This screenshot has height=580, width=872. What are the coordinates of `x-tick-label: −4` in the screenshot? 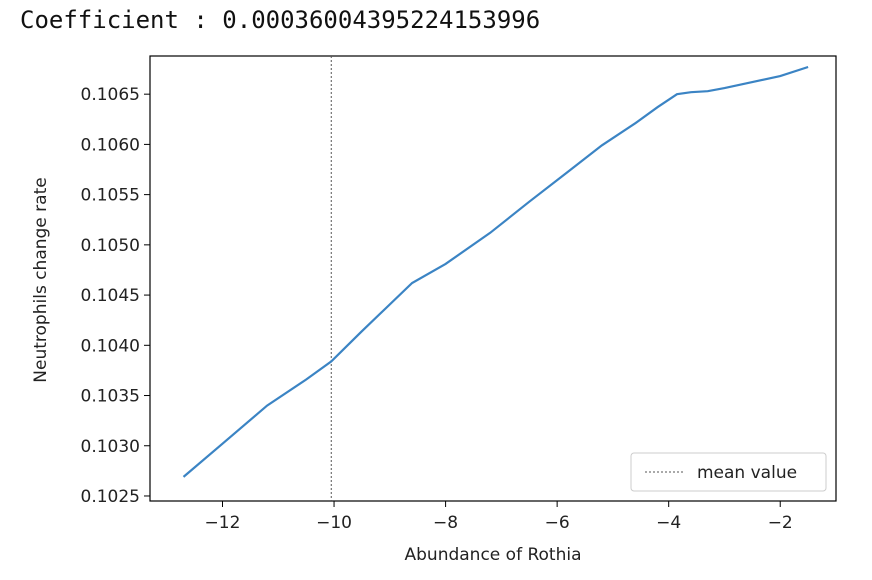 It's located at (668, 523).